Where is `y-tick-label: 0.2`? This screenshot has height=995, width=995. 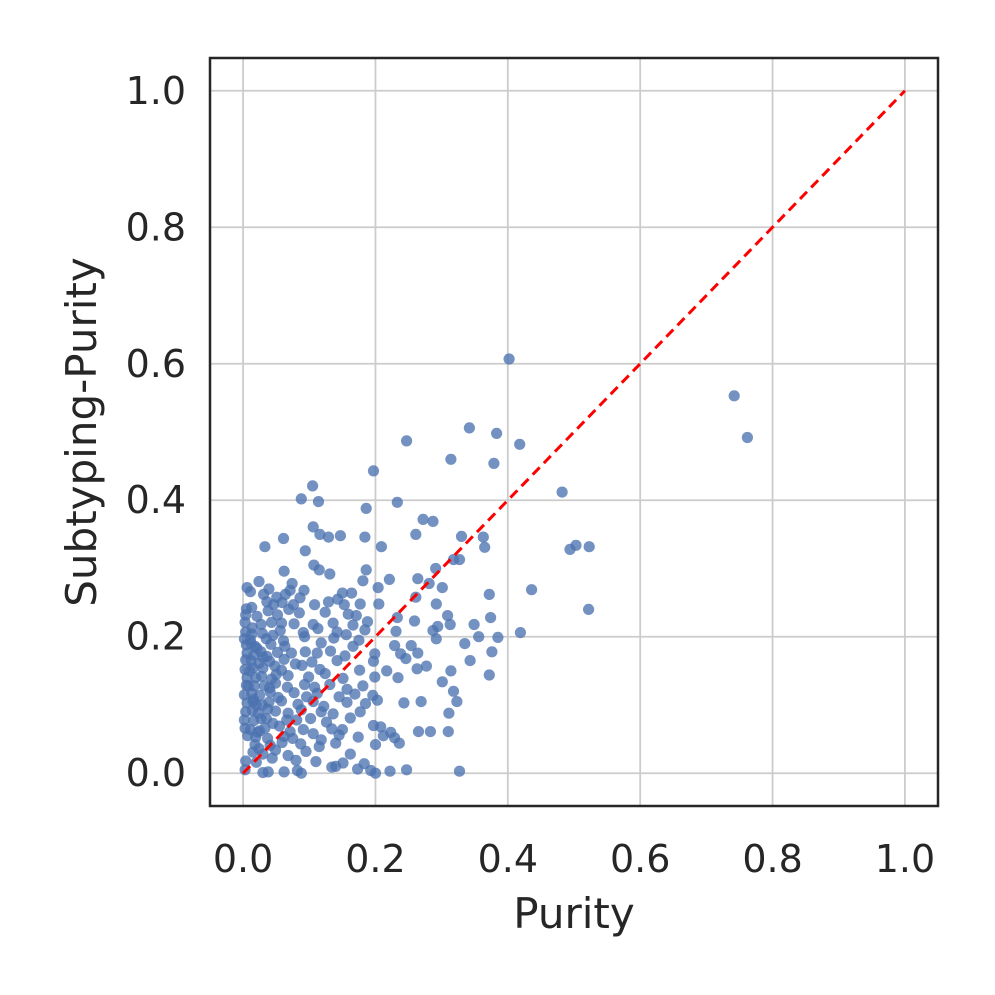
y-tick-label: 0.2 is located at coordinates (156, 637).